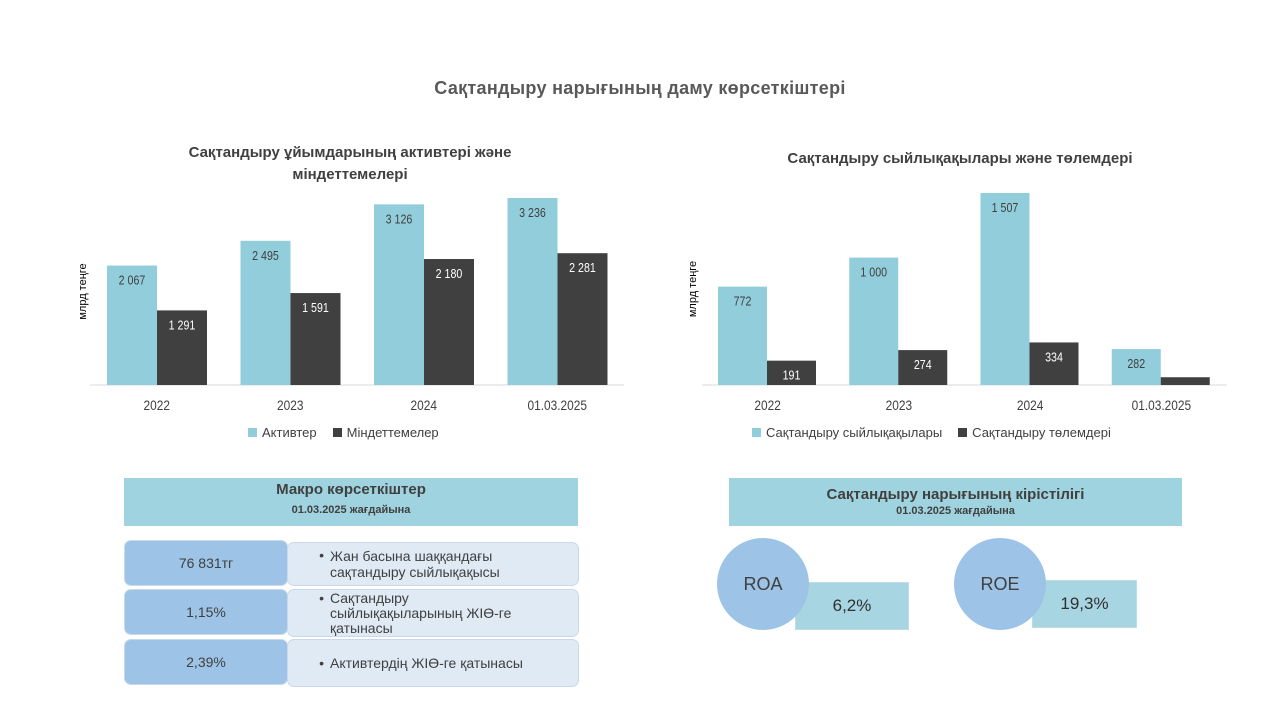  I want to click on legend-item: Сақтандыру сыйлықақылары, so click(847, 432).